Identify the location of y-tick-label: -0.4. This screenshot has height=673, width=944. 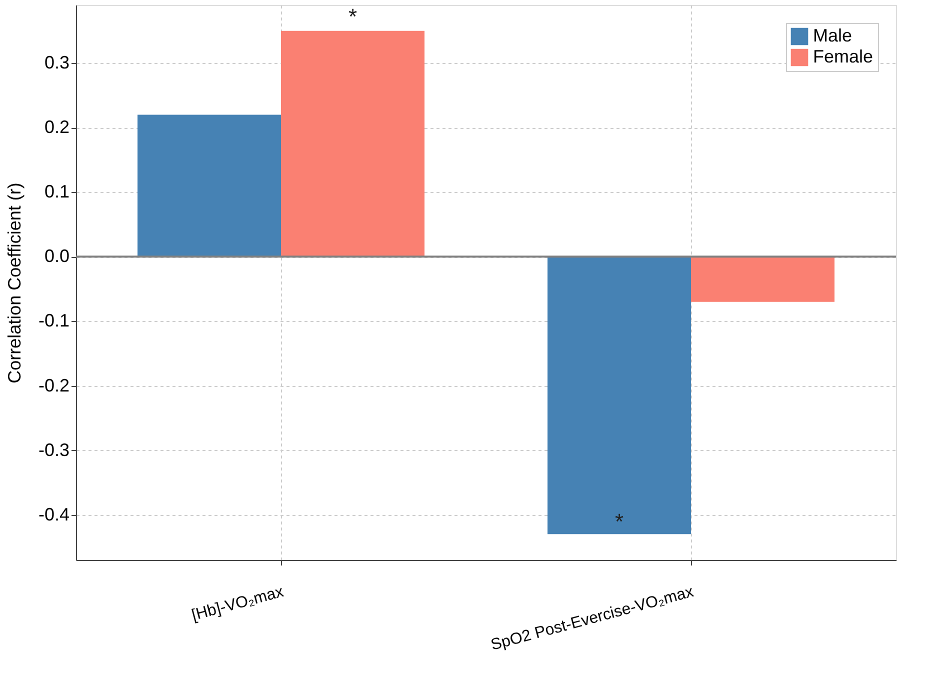
(54, 514).